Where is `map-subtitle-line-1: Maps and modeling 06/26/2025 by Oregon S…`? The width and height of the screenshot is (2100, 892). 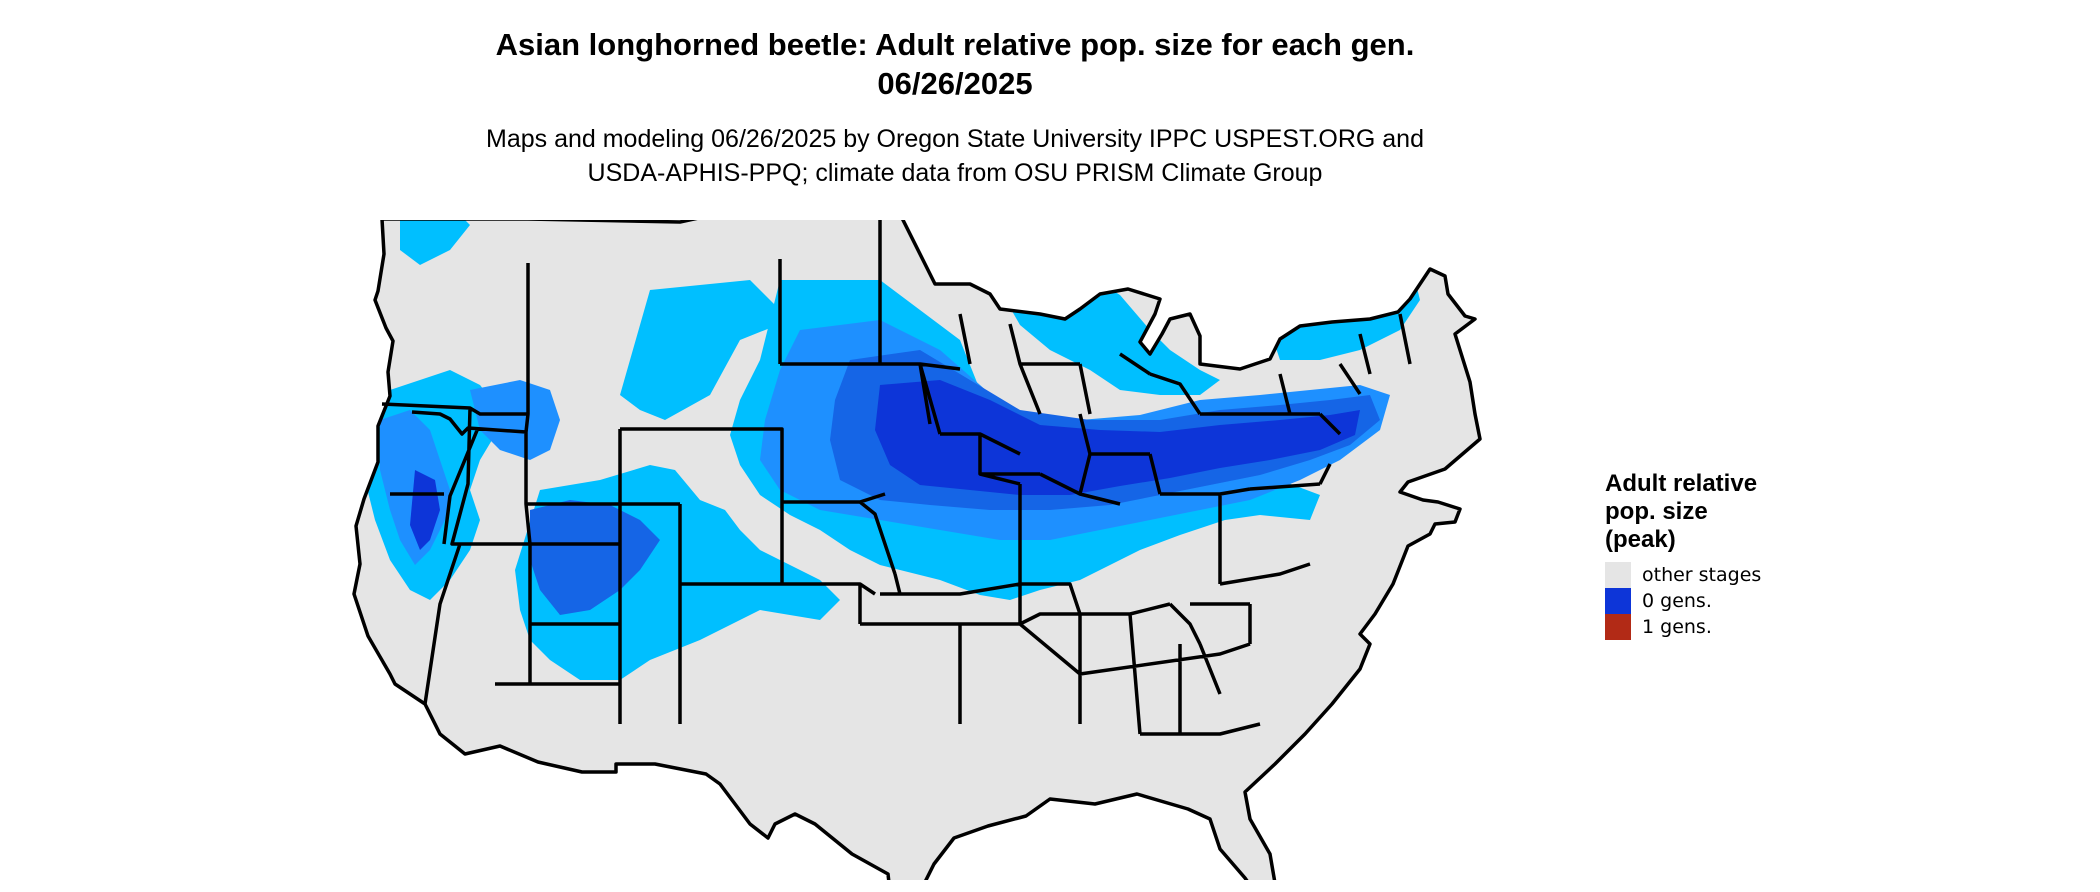 map-subtitle-line-1: Maps and modeling 06/26/2025 by Oregon S… is located at coordinates (955, 139).